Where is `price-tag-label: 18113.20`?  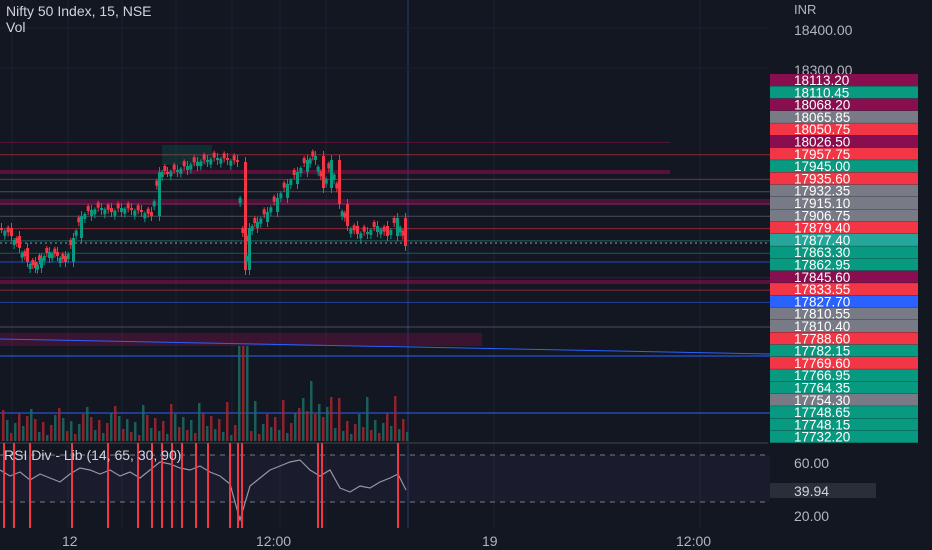
price-tag-label: 18113.20 is located at coordinates (821, 80).